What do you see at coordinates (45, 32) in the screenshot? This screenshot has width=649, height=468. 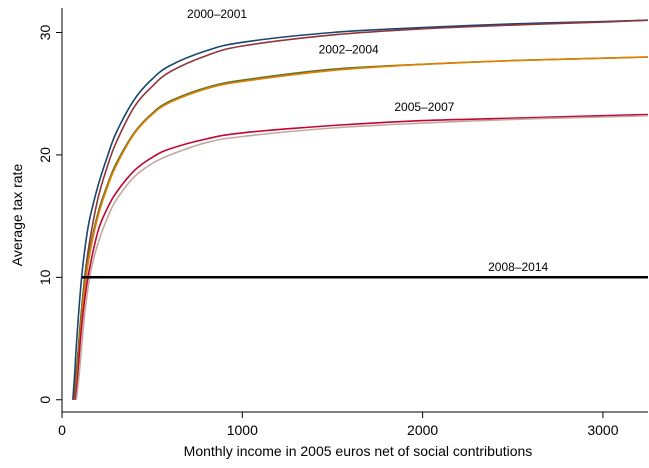 I see `y-tick-label-30: 30` at bounding box center [45, 32].